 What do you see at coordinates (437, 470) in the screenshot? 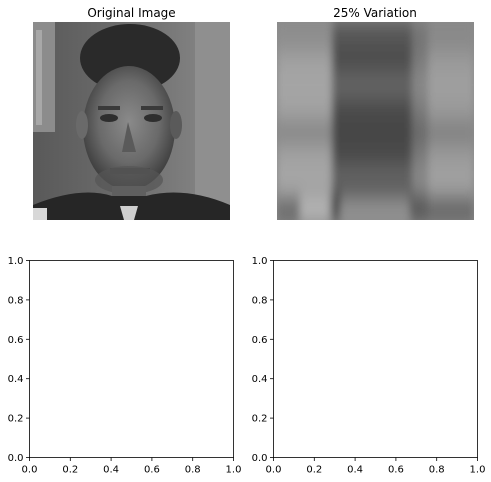
I see `right-axes-xtick-label: 0.8` at bounding box center [437, 470].